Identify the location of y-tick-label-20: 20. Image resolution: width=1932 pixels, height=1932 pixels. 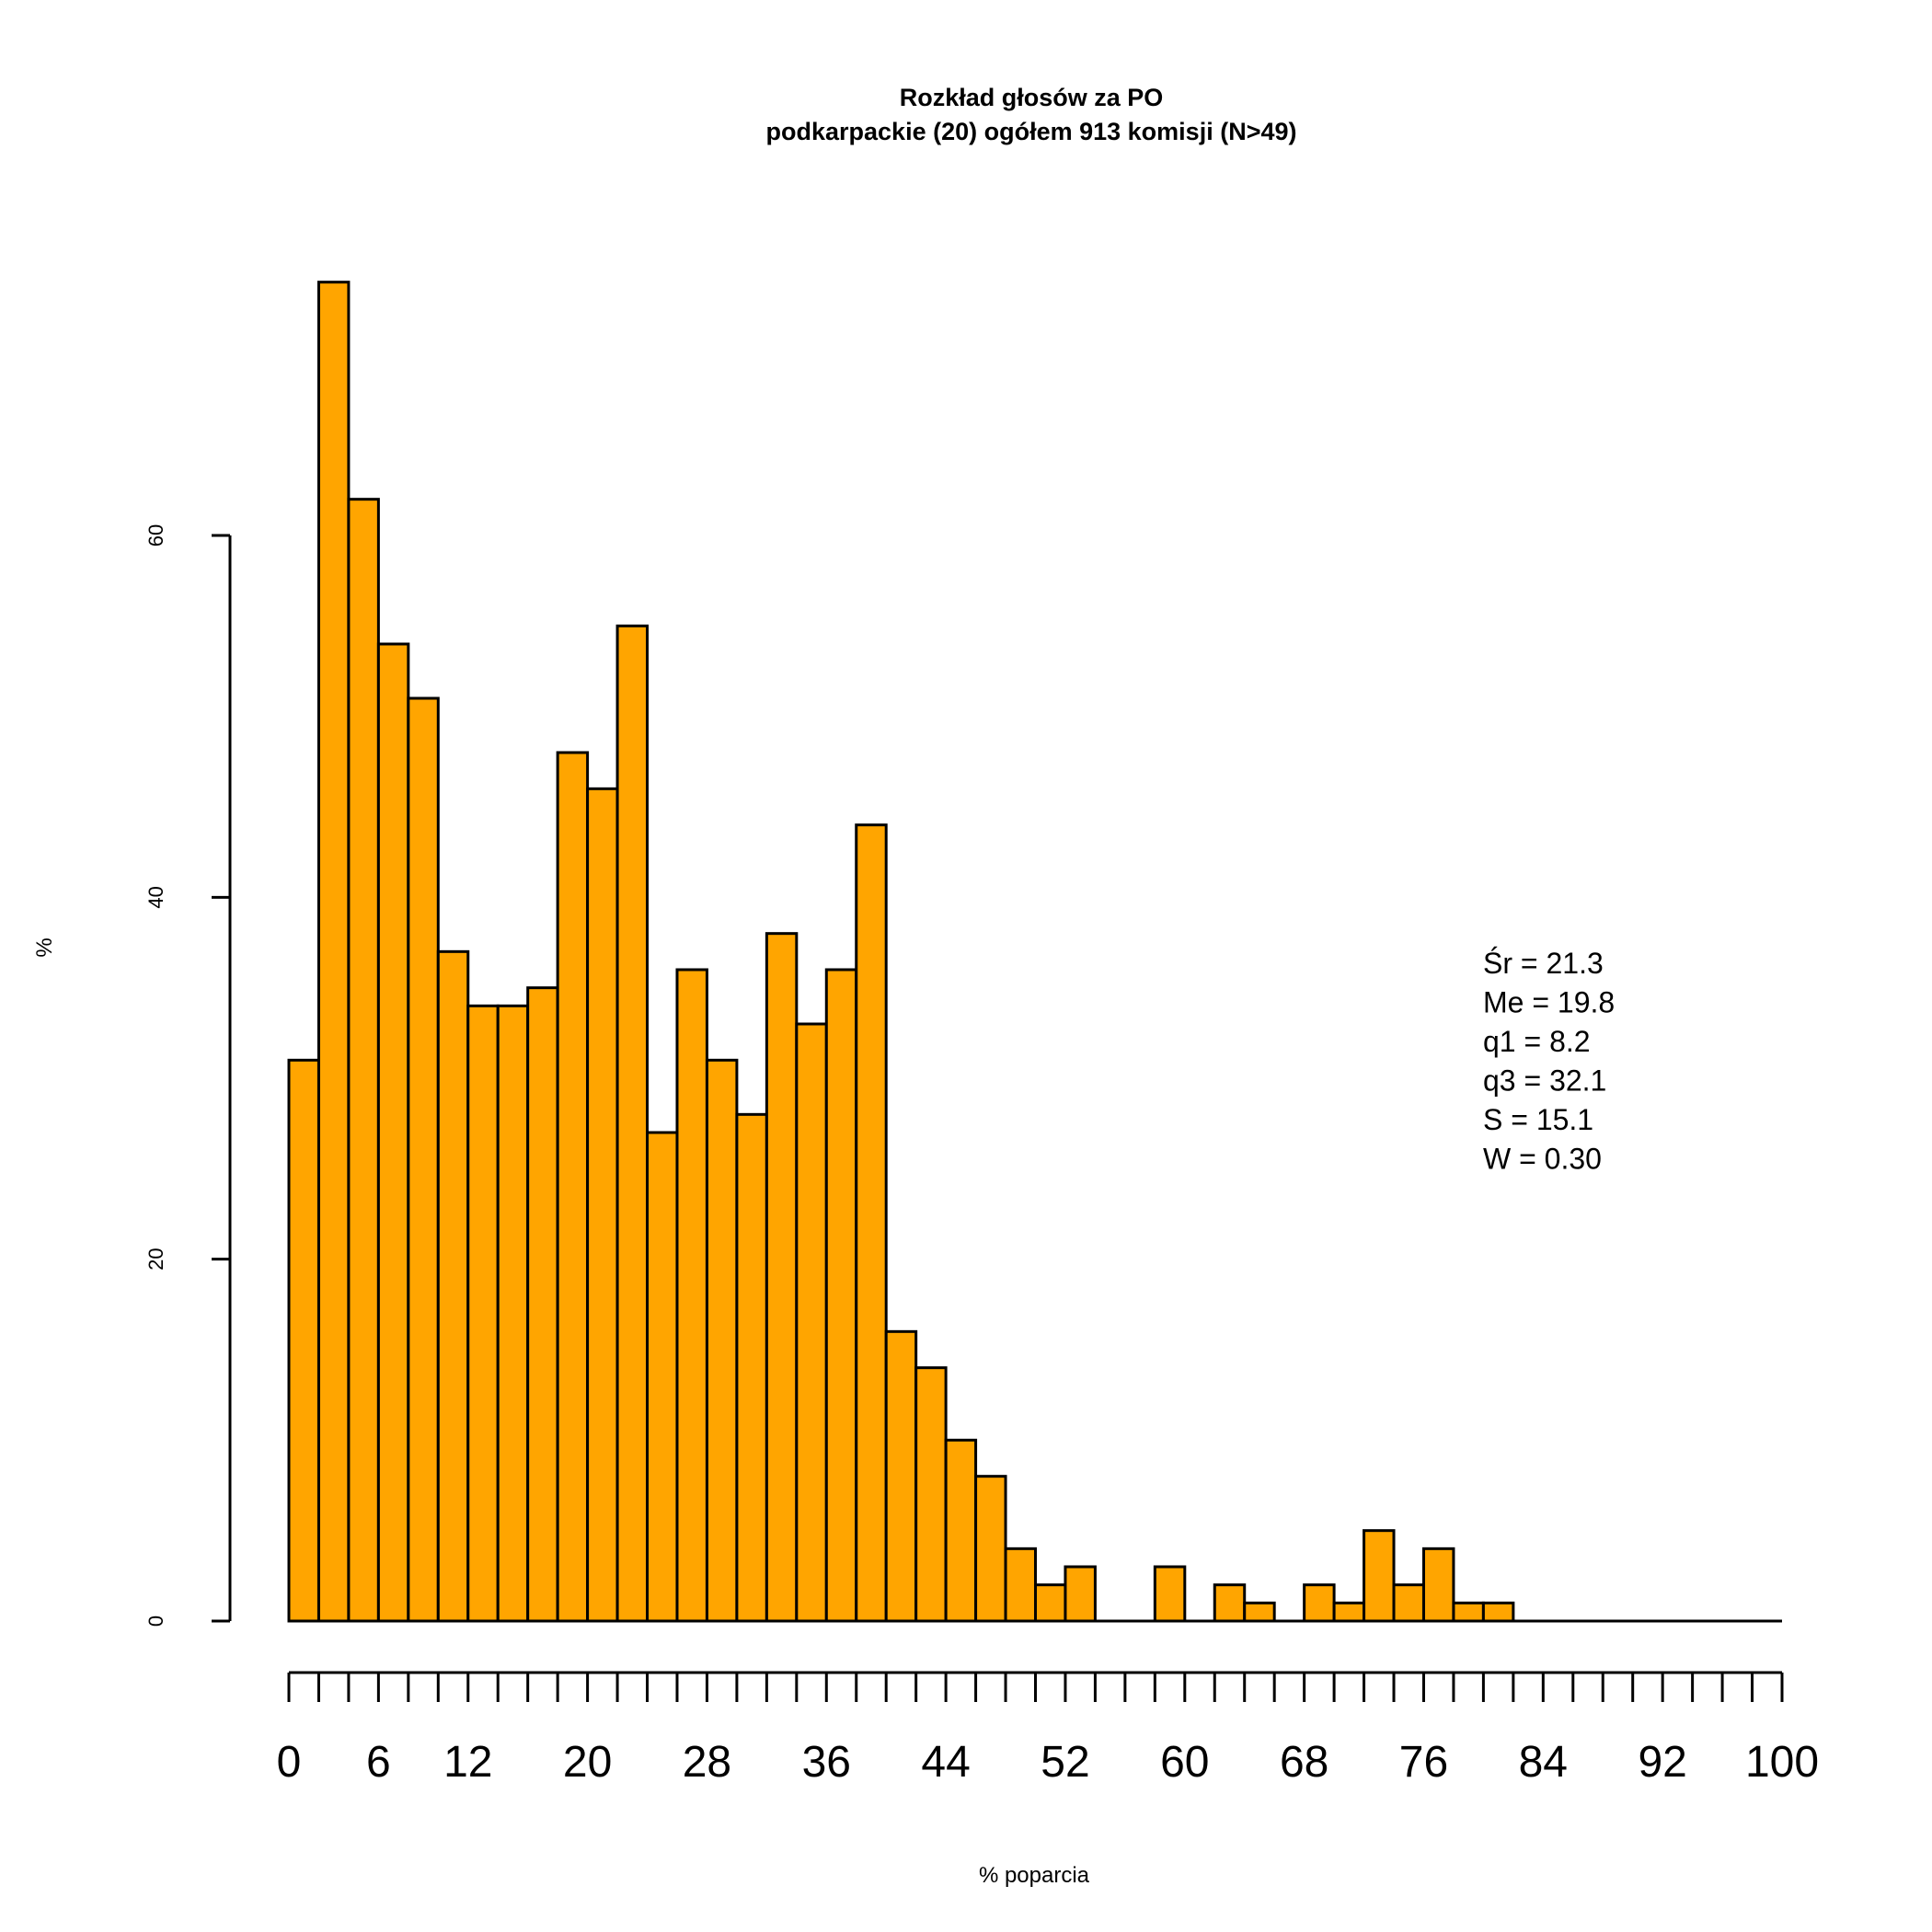
(155, 1259).